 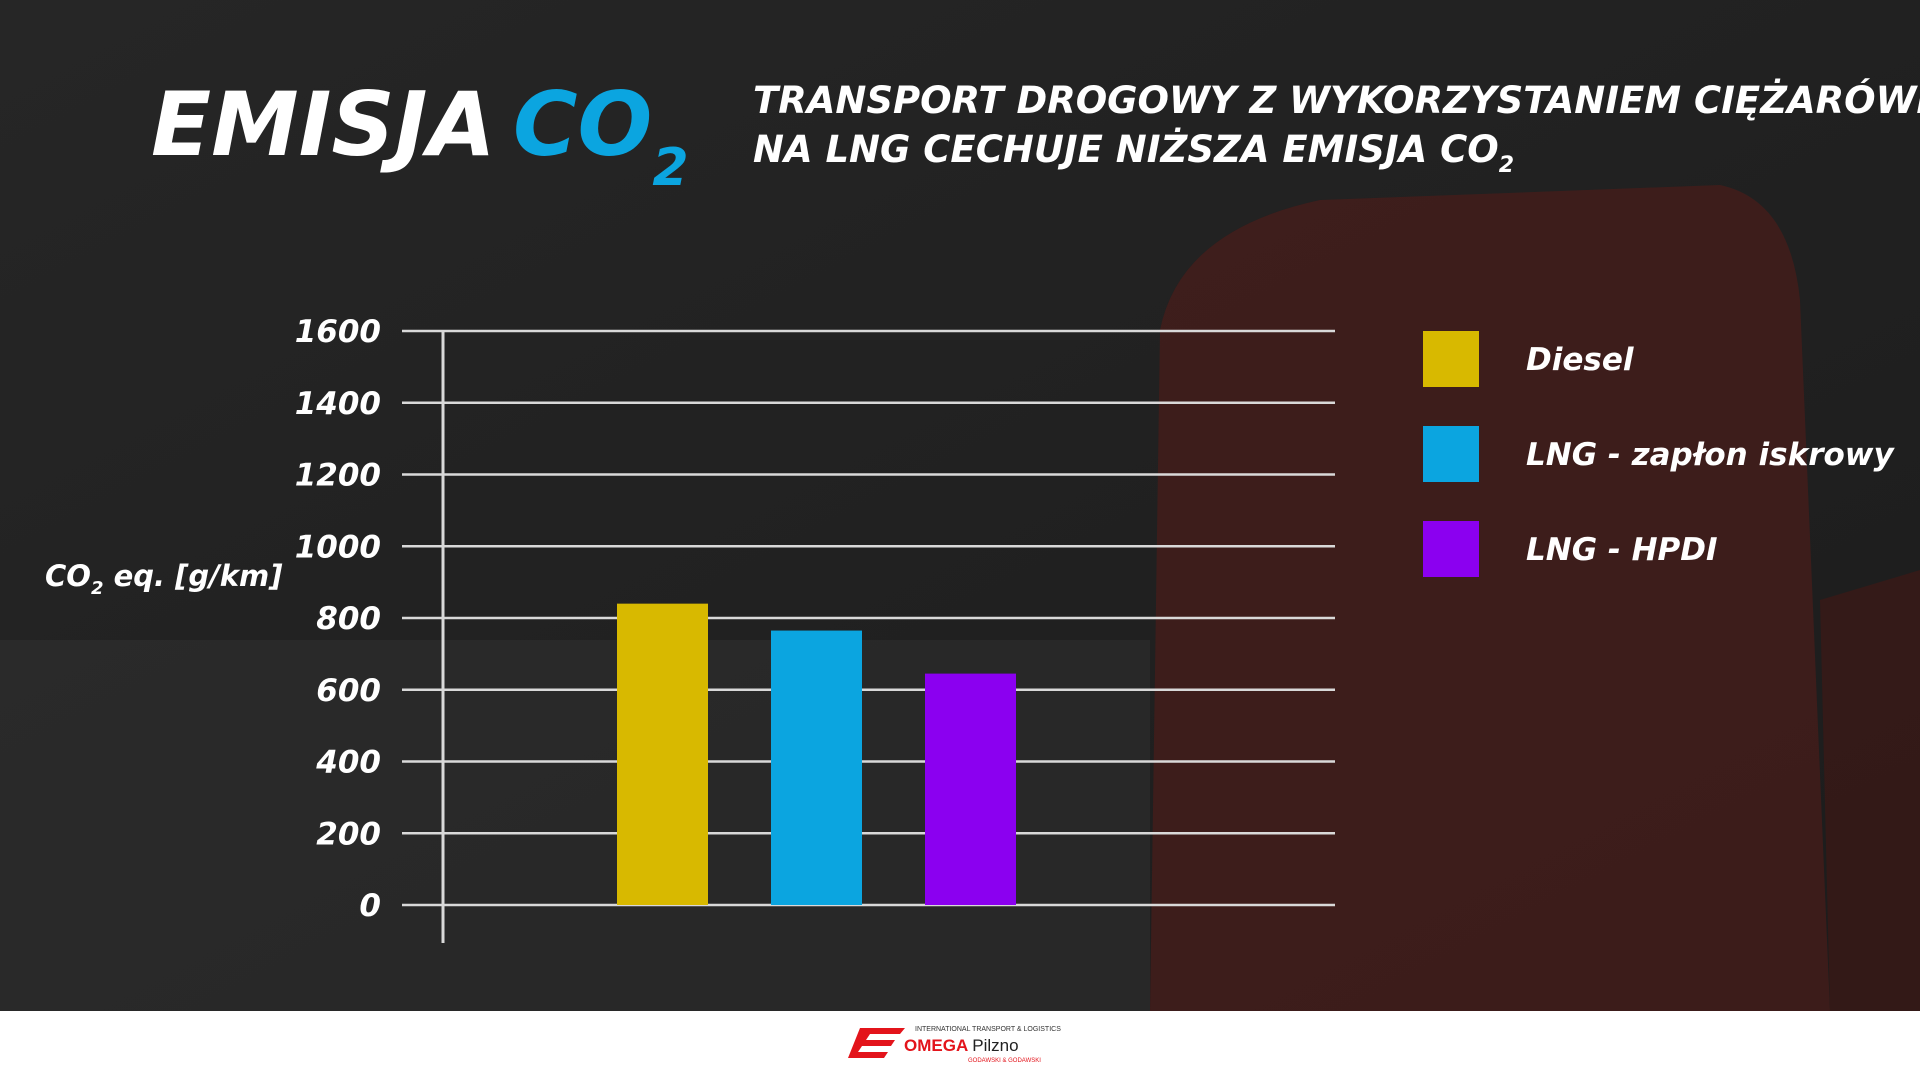 I want to click on logo-tagline: INTERNATIONAL TRANSPORT & LOGISTICS, so click(x=988, y=1029).